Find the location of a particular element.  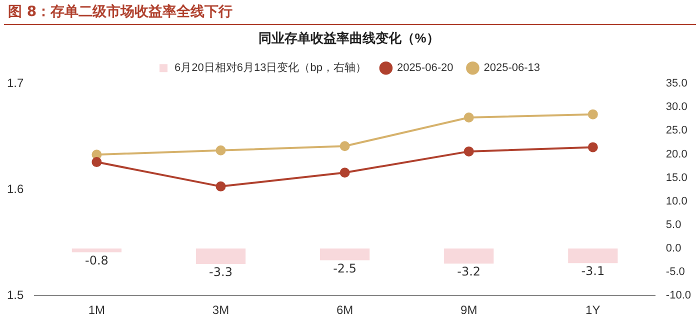

y-tick-label: 1.5 is located at coordinates (15, 295).